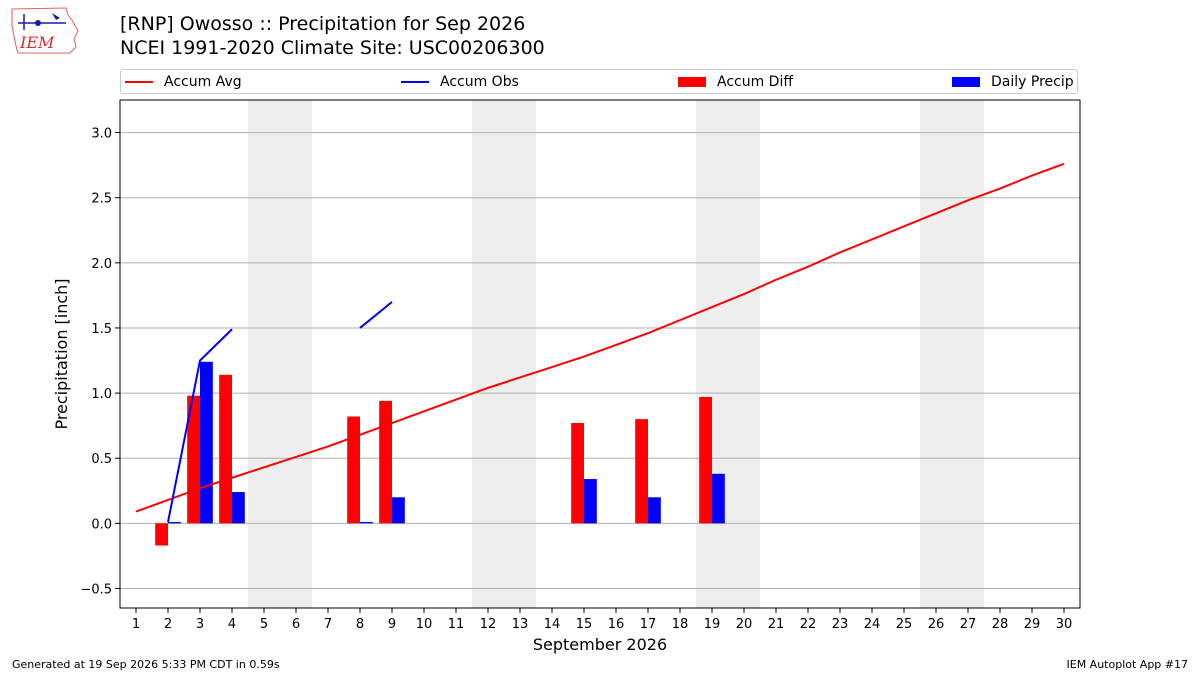 The height and width of the screenshot is (675, 1200). Describe the element at coordinates (101, 459) in the screenshot. I see `y-tick-label-2: 0.5` at that location.